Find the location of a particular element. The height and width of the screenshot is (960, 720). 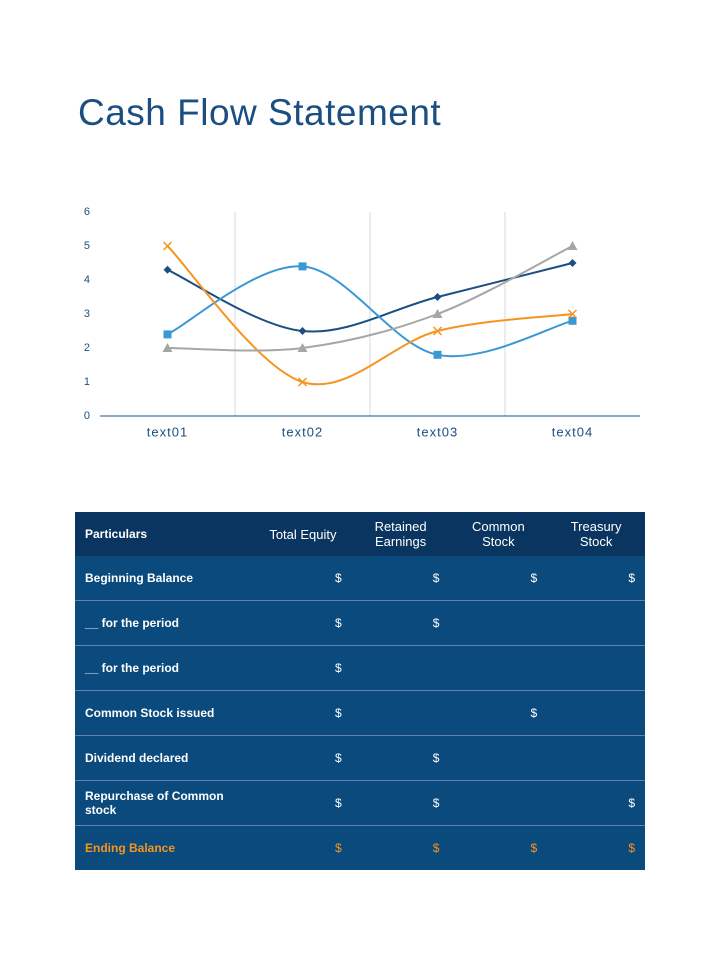

row-label: Common Stock issued is located at coordinates (165, 713).